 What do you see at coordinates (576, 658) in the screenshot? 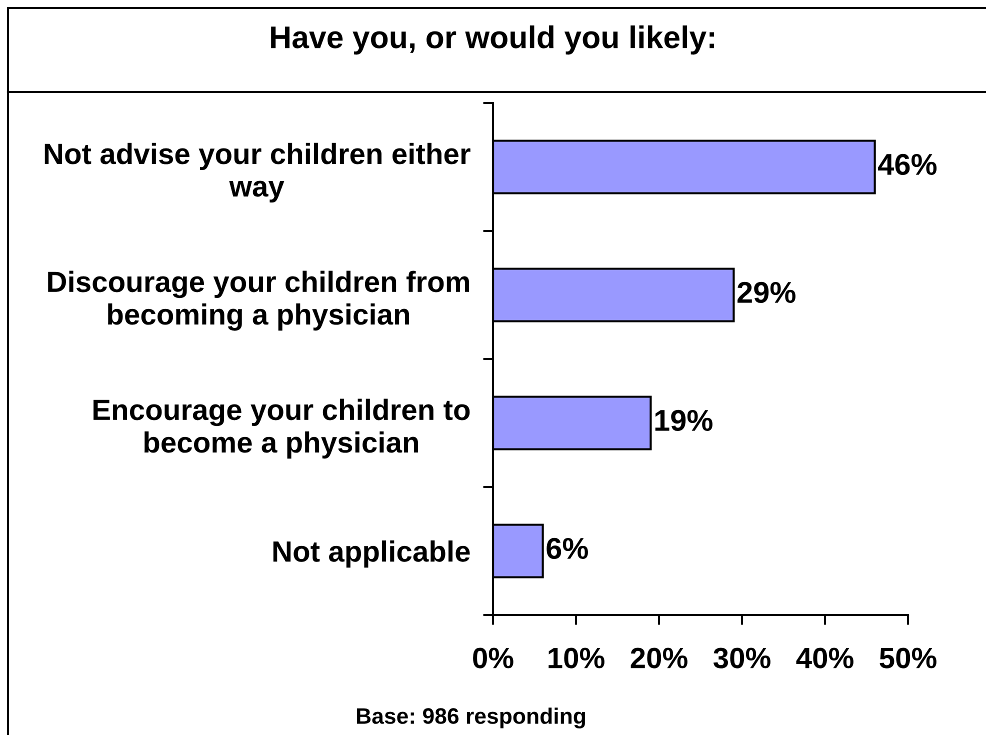
I see `x-tick-label: 10%` at bounding box center [576, 658].